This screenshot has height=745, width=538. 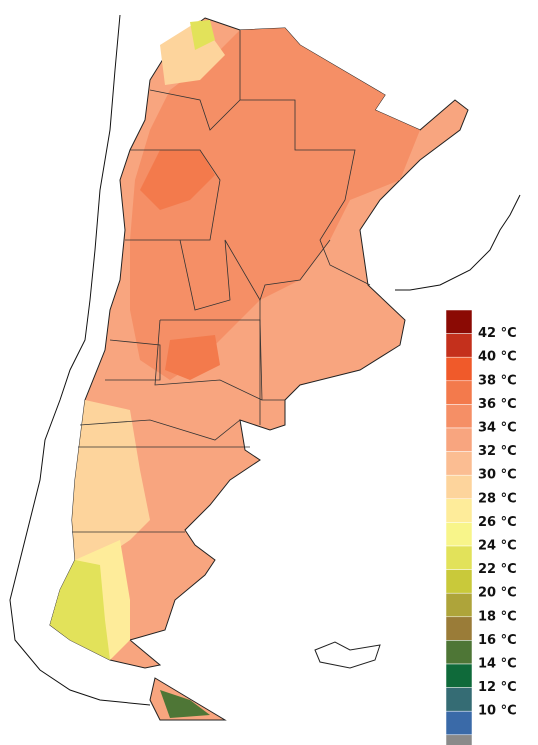 What do you see at coordinates (497, 333) in the screenshot?
I see `legend-label: 42 °C` at bounding box center [497, 333].